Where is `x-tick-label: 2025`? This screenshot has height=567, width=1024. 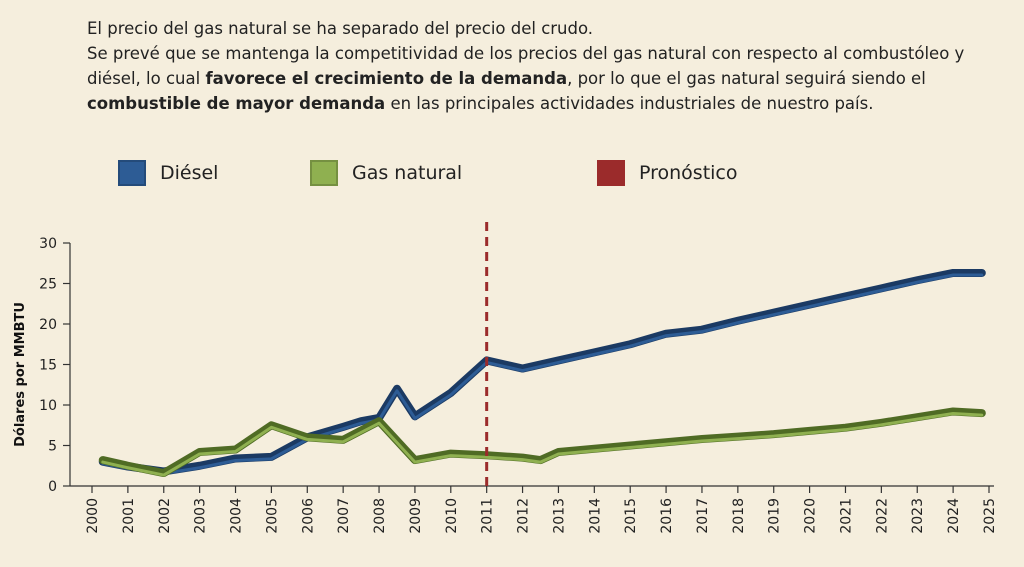
x-tick-label: 2025 is located at coordinates (990, 516).